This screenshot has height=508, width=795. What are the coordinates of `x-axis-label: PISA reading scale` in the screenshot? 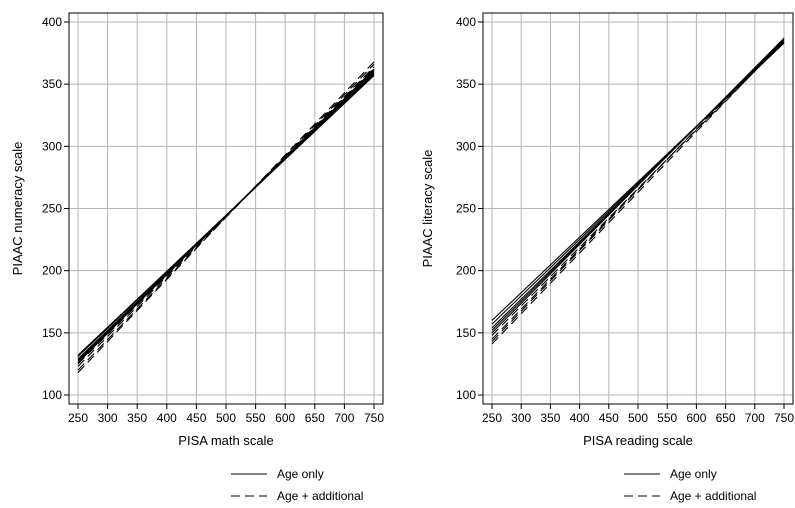 It's located at (638, 440).